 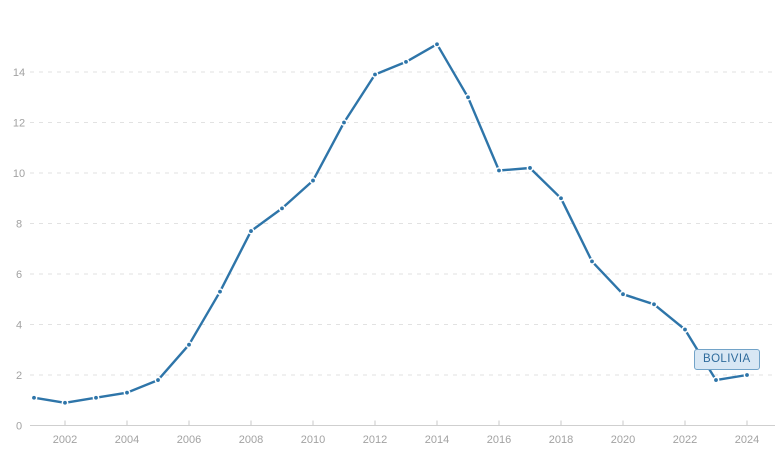 I want to click on data-point-2008, so click(x=251, y=231).